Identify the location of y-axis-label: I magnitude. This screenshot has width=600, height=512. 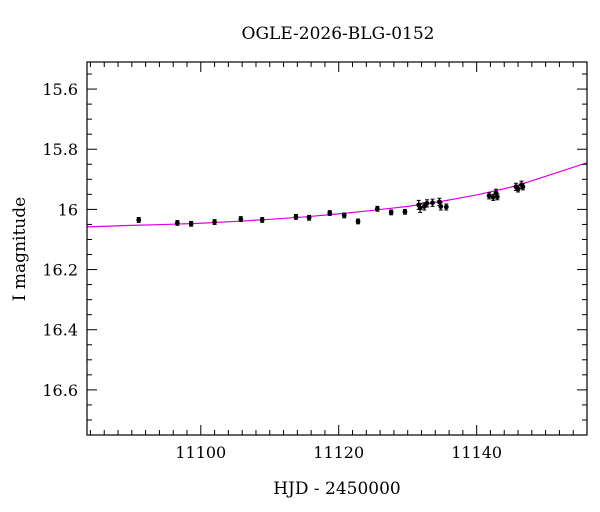
(20, 249).